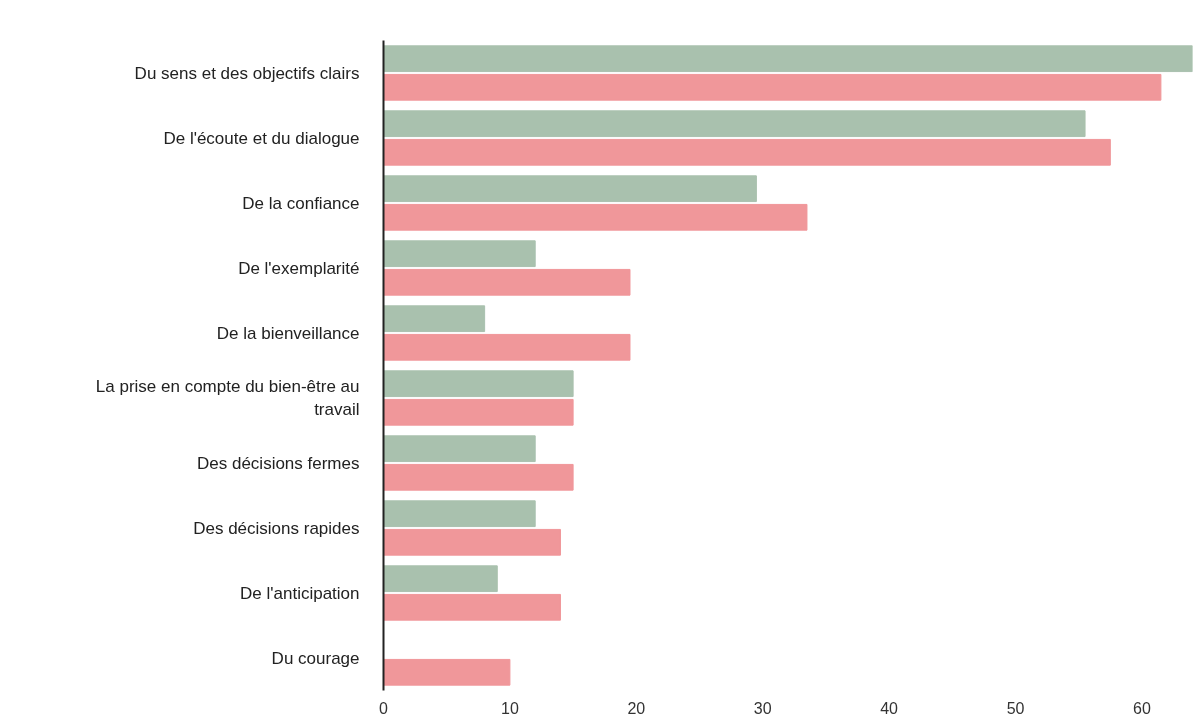 Image resolution: width=1194 pixels, height=722 pixels. Describe the element at coordinates (300, 593) in the screenshot. I see `y-tick-label: De l'anticipation` at that location.